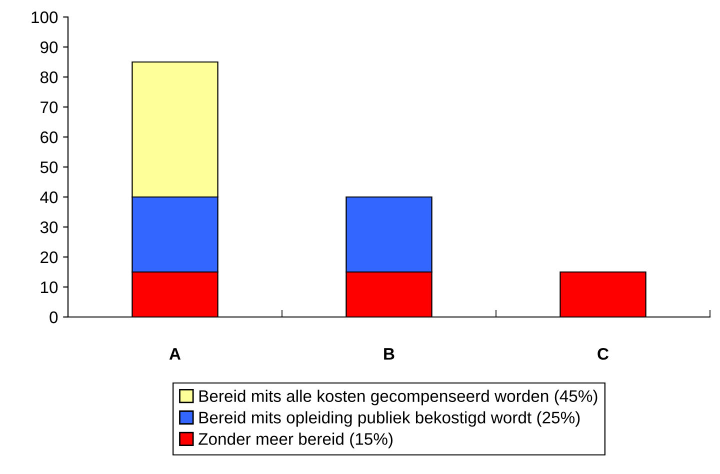 The height and width of the screenshot is (474, 720). Describe the element at coordinates (603, 354) in the screenshot. I see `x-tick-label: C` at that location.